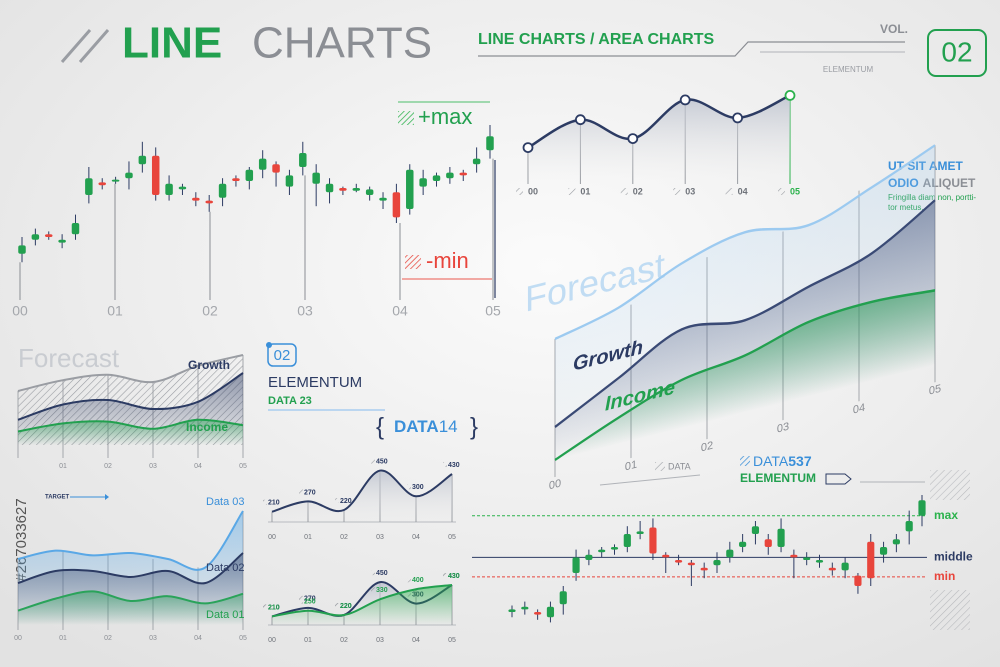 This screenshot has width=1000, height=667. Describe the element at coordinates (380, 426) in the screenshot. I see `brace: {` at that location.